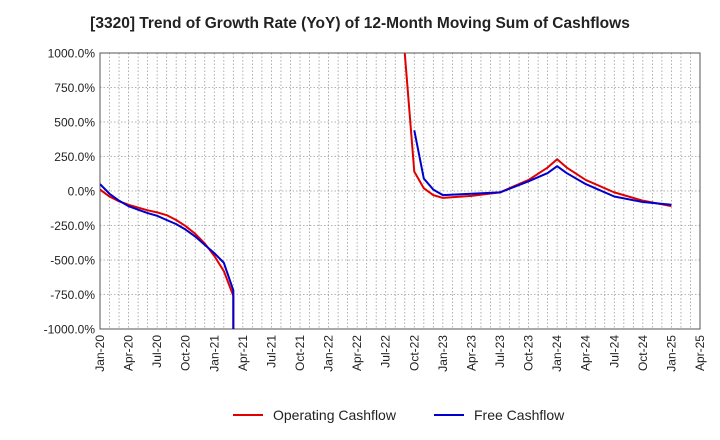 The width and height of the screenshot is (720, 440). Describe the element at coordinates (214, 353) in the screenshot. I see `x-tick-label: Jan-21` at that location.